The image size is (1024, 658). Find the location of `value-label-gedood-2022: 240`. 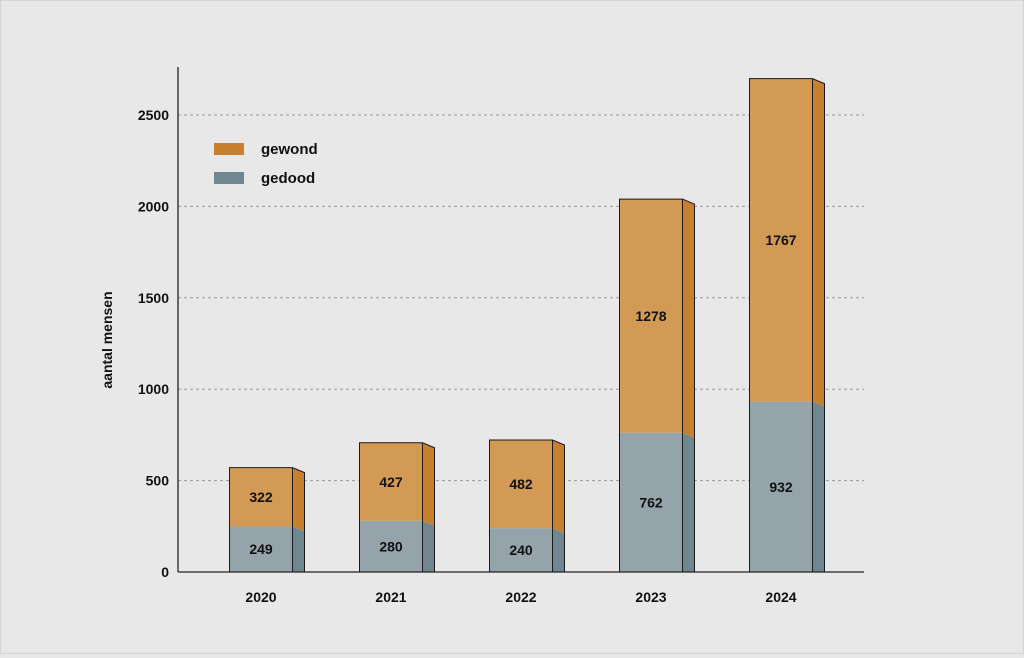

value-label-gedood-2022: 240 is located at coordinates (521, 550).